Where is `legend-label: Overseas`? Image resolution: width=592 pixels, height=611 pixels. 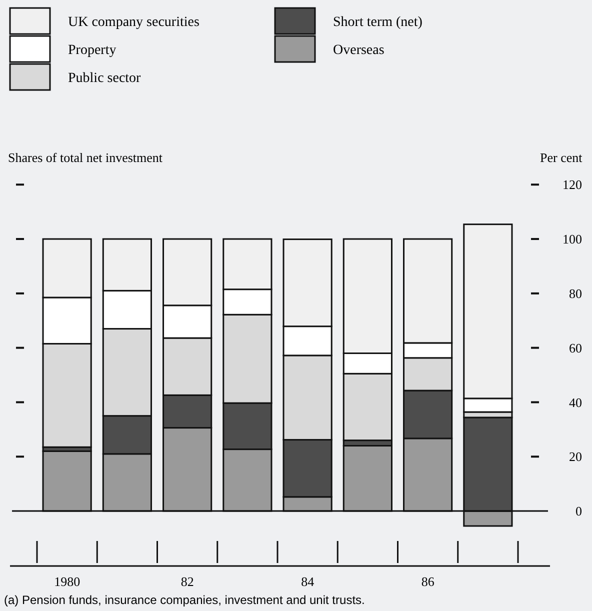 legend-label: Overseas is located at coordinates (358, 50).